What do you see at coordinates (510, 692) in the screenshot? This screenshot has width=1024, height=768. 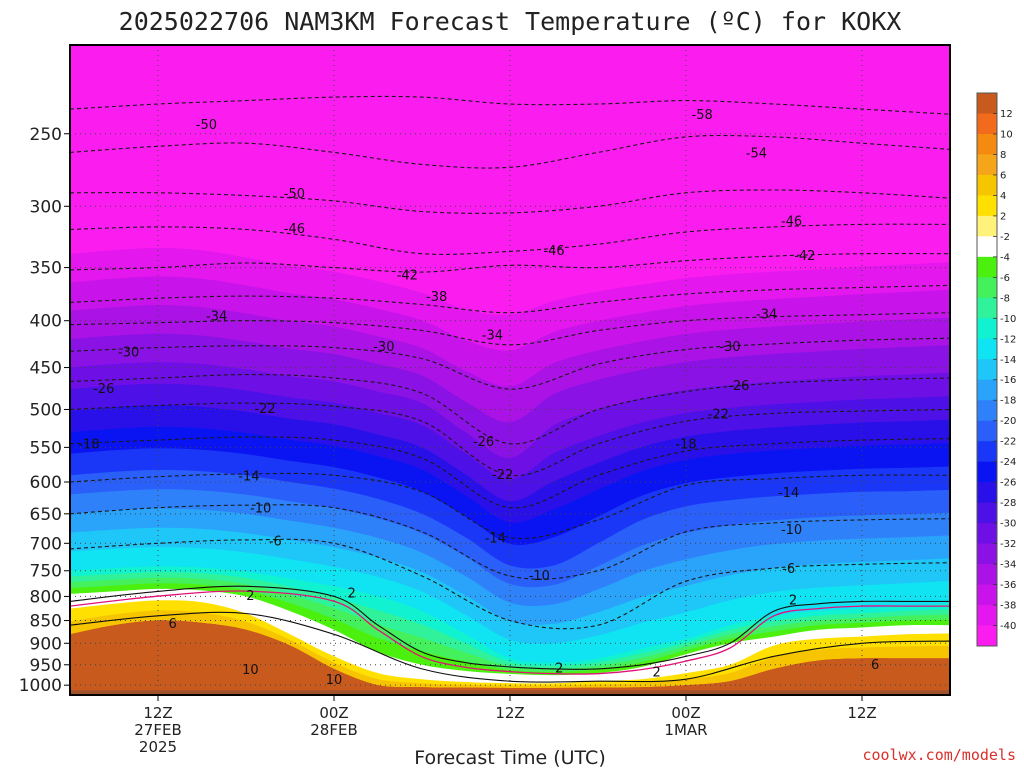 I see `ground-fill` at bounding box center [510, 692].